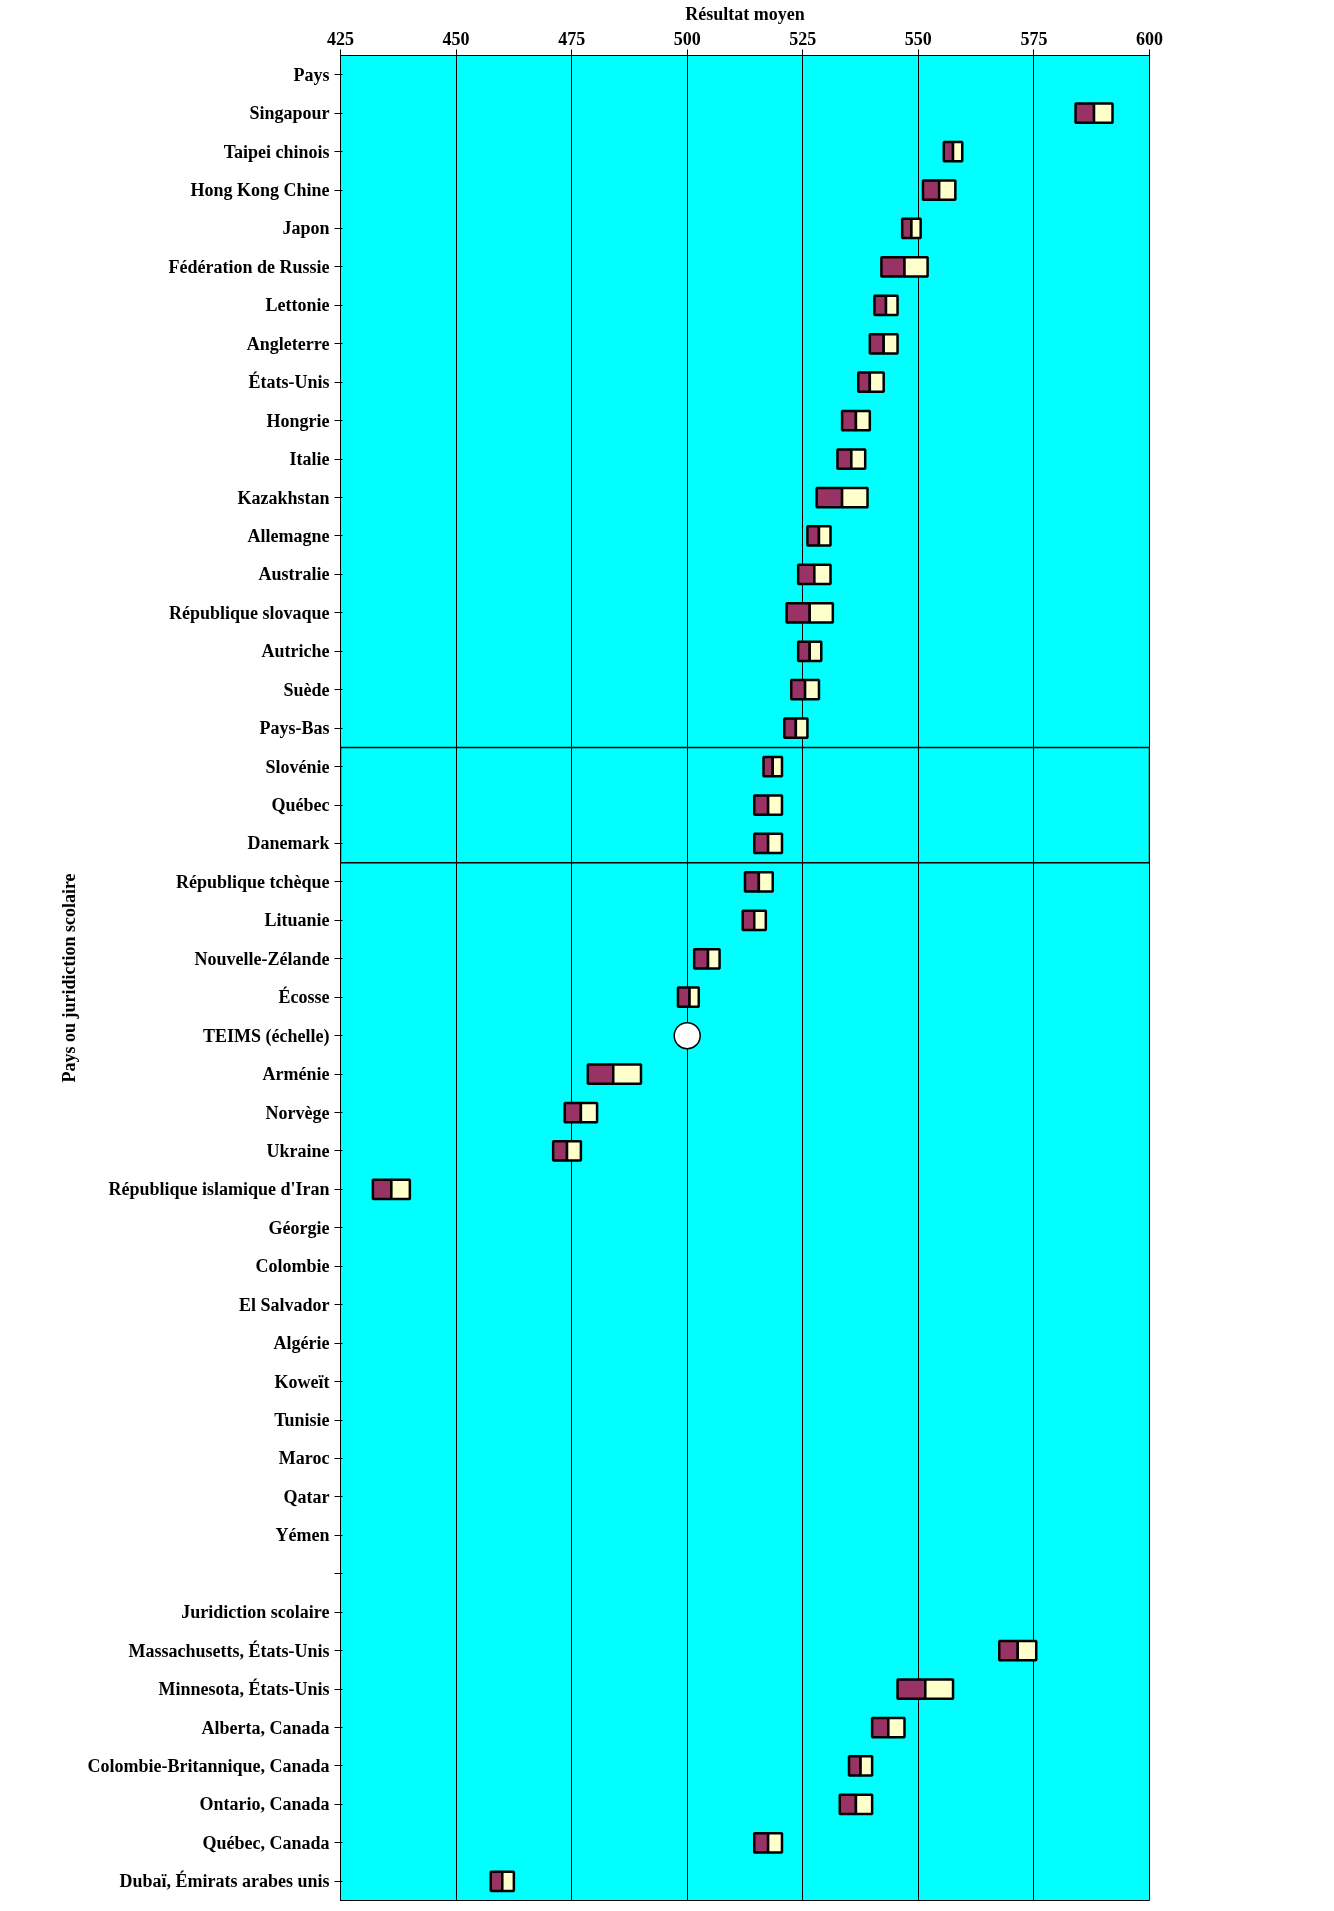 The width and height of the screenshot is (1334, 1911). I want to click on x-axis-title: Résultat moyen, so click(745, 13).